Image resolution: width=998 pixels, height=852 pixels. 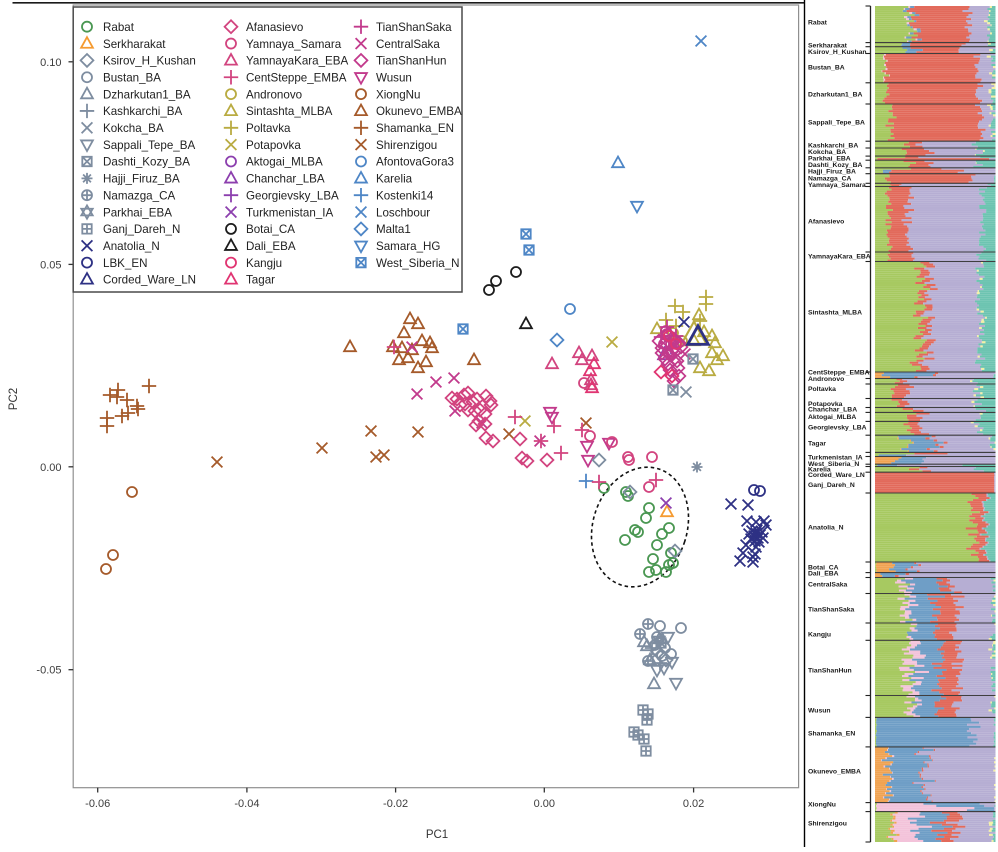 I want to click on svg-text: -0.05, so click(x=48, y=671).